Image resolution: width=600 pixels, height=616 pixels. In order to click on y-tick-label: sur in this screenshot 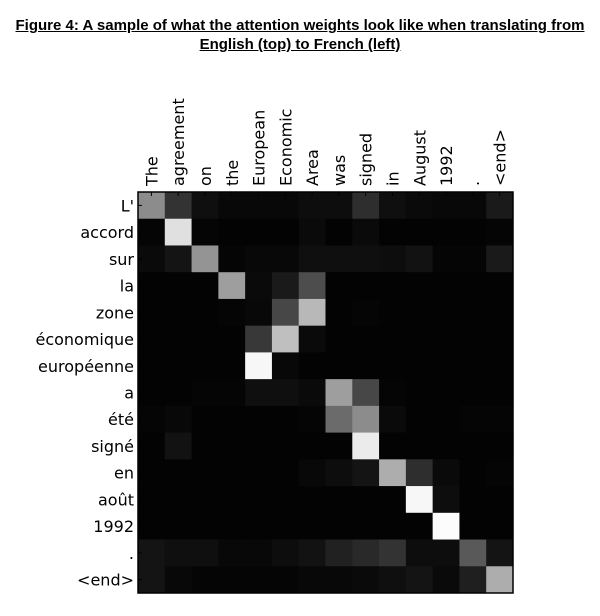, I will do `click(121, 259)`.